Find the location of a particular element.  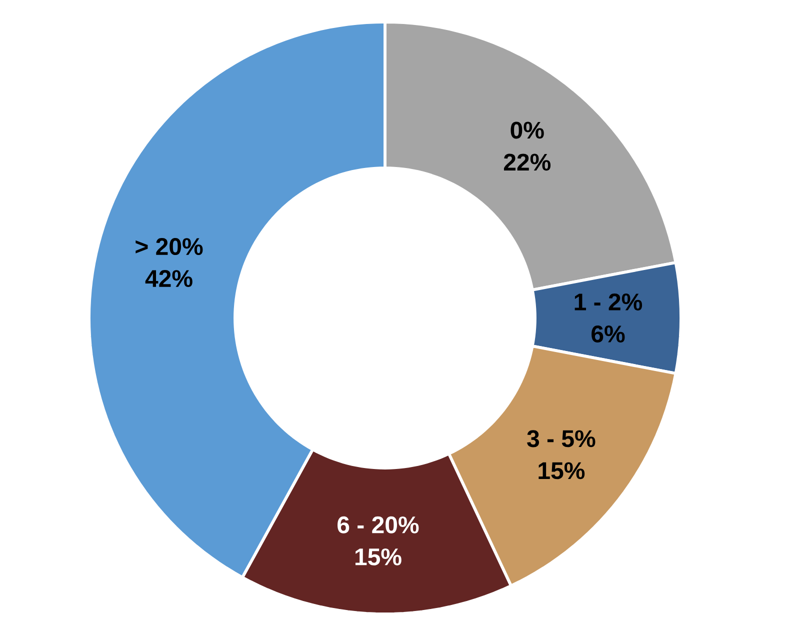

data-label: 42% is located at coordinates (168, 279).